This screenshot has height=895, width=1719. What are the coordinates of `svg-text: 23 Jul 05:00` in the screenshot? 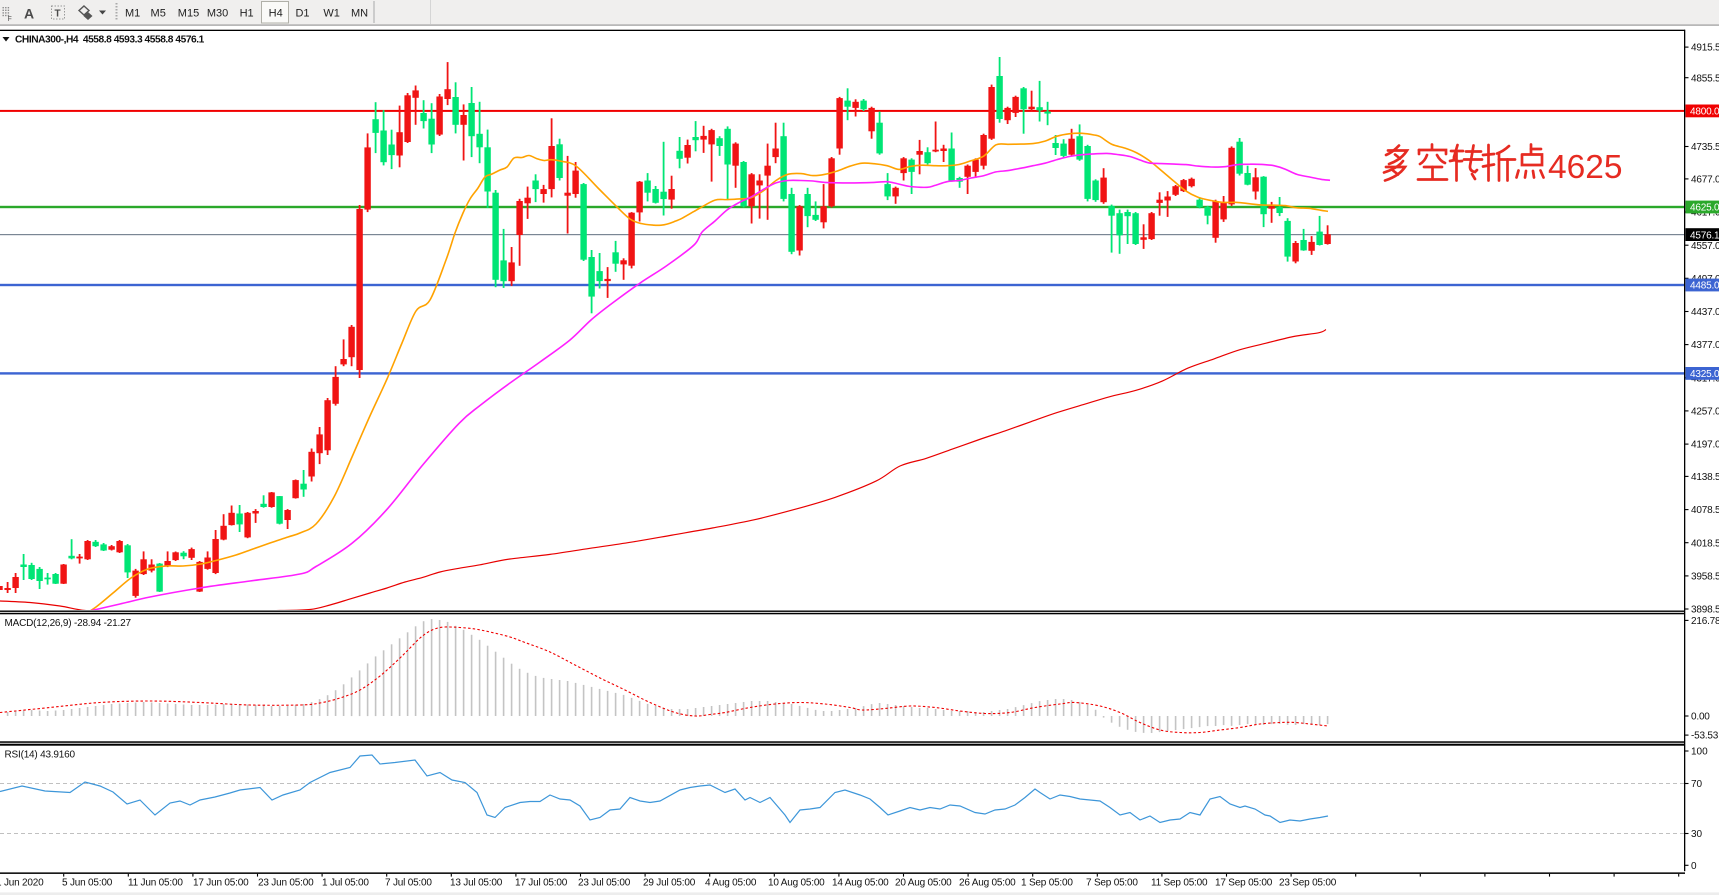 It's located at (604, 883).